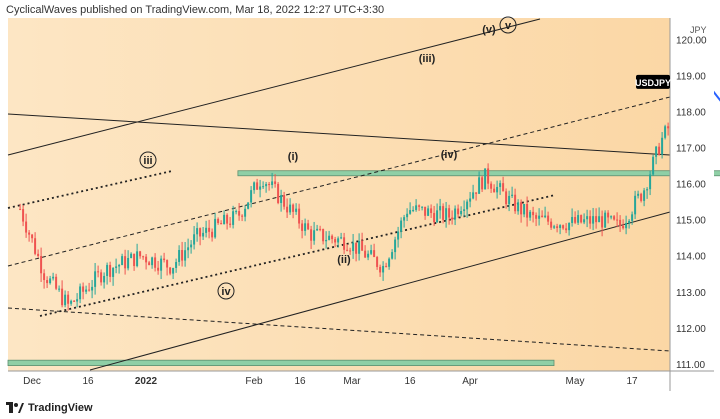 This screenshot has width=720, height=419. What do you see at coordinates (691, 185) in the screenshot?
I see `price-tick-label: 116.00` at bounding box center [691, 185].